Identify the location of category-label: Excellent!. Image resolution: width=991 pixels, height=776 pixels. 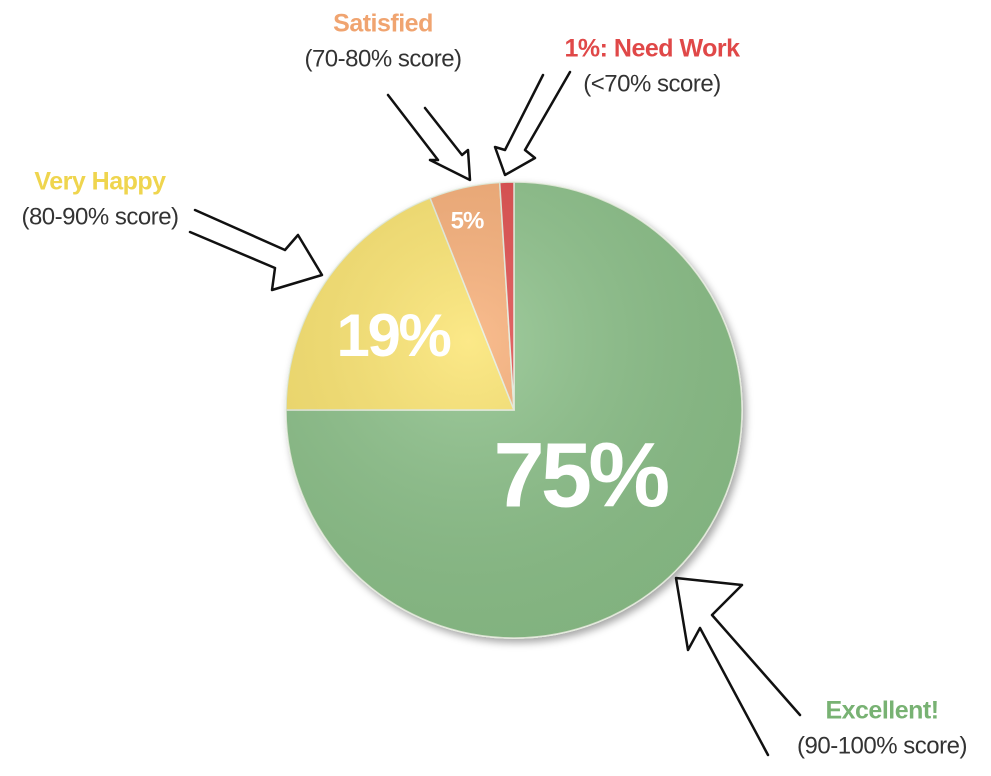
(881, 711).